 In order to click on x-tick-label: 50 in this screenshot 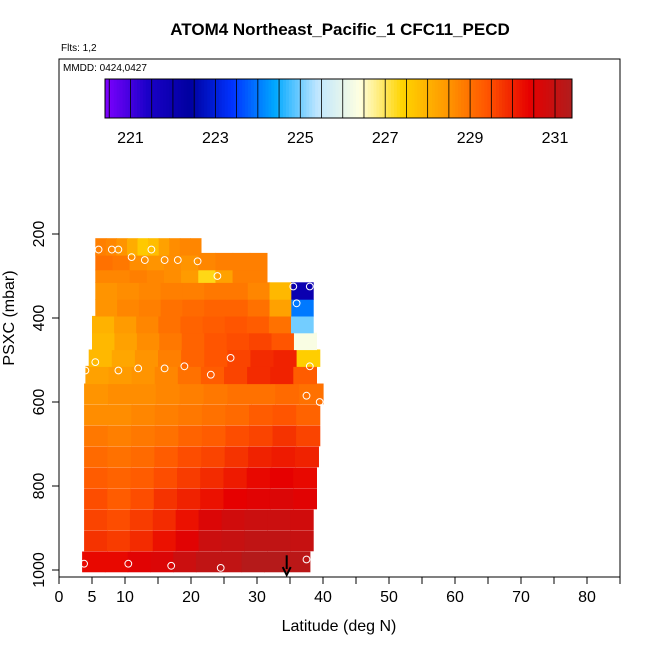, I will do `click(389, 597)`.